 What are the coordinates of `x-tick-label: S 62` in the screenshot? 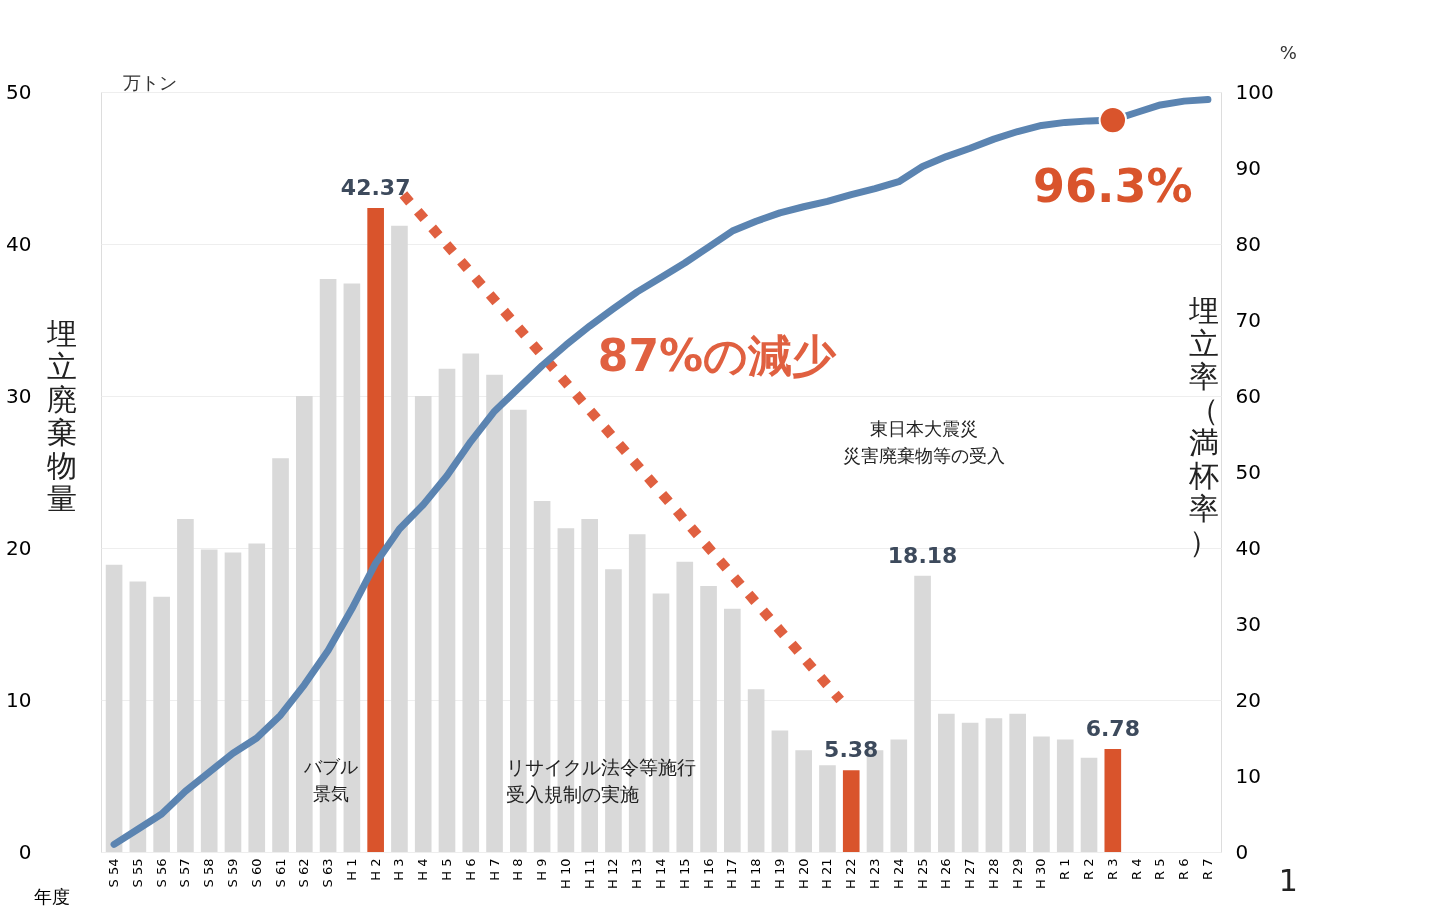 It's located at (304, 873).